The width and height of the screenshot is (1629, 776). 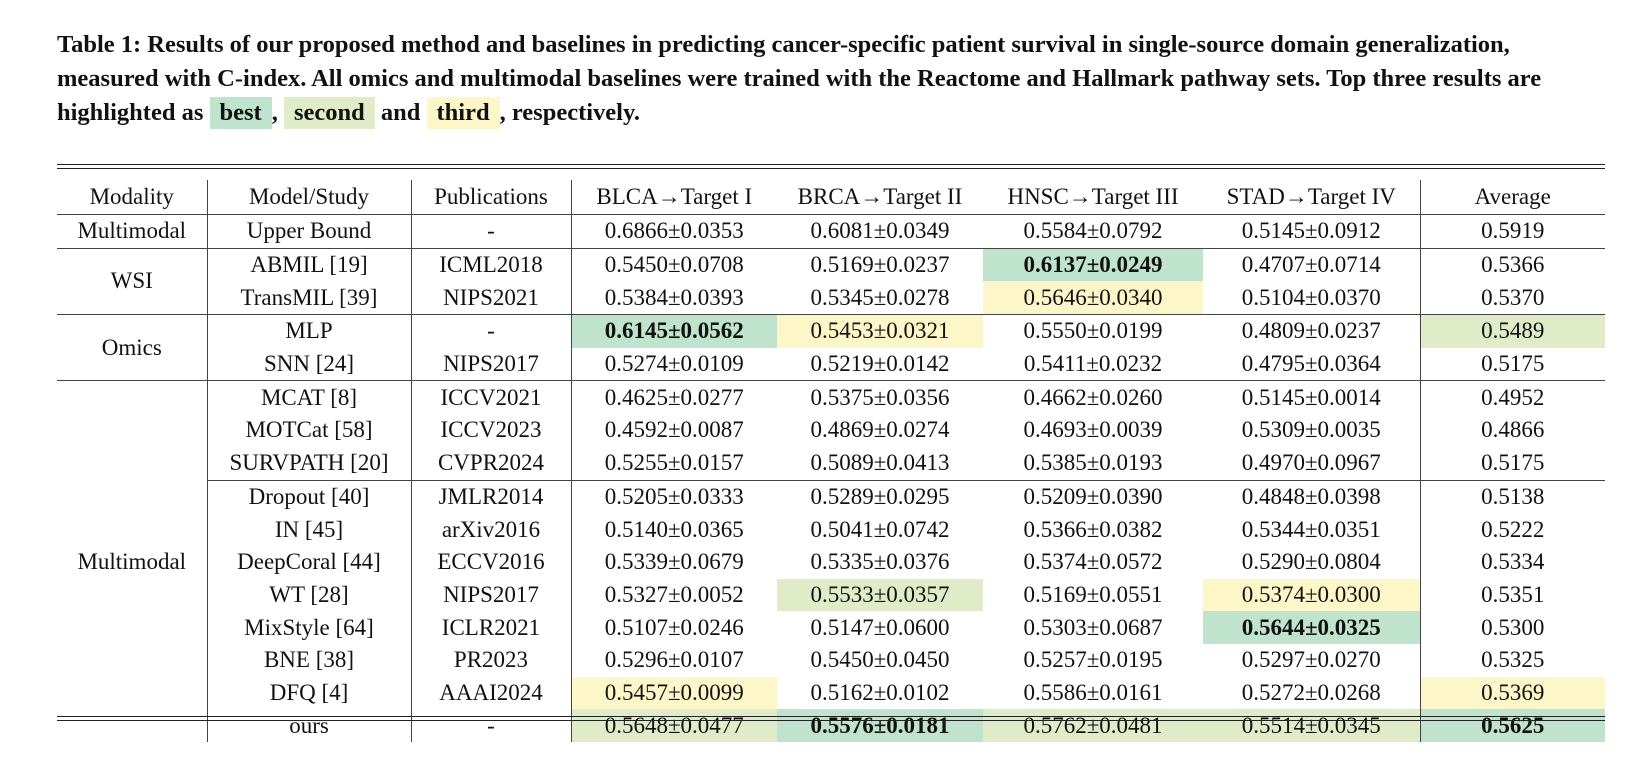 What do you see at coordinates (1512, 725) in the screenshot?
I see `avg-cell-best: 0.5625` at bounding box center [1512, 725].